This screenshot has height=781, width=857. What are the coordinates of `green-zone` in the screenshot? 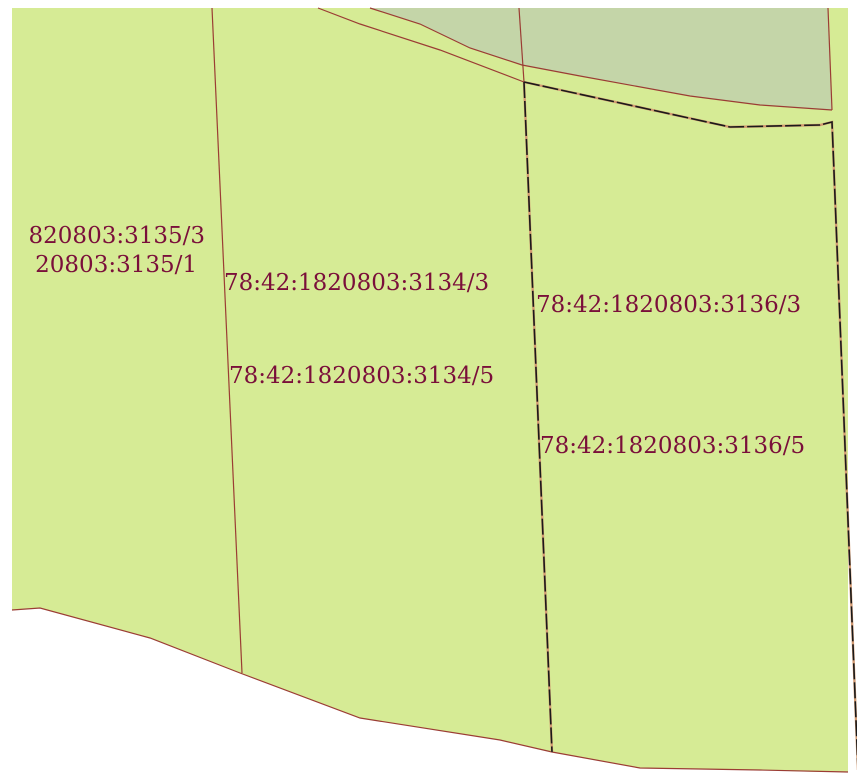 It's located at (575, 59).